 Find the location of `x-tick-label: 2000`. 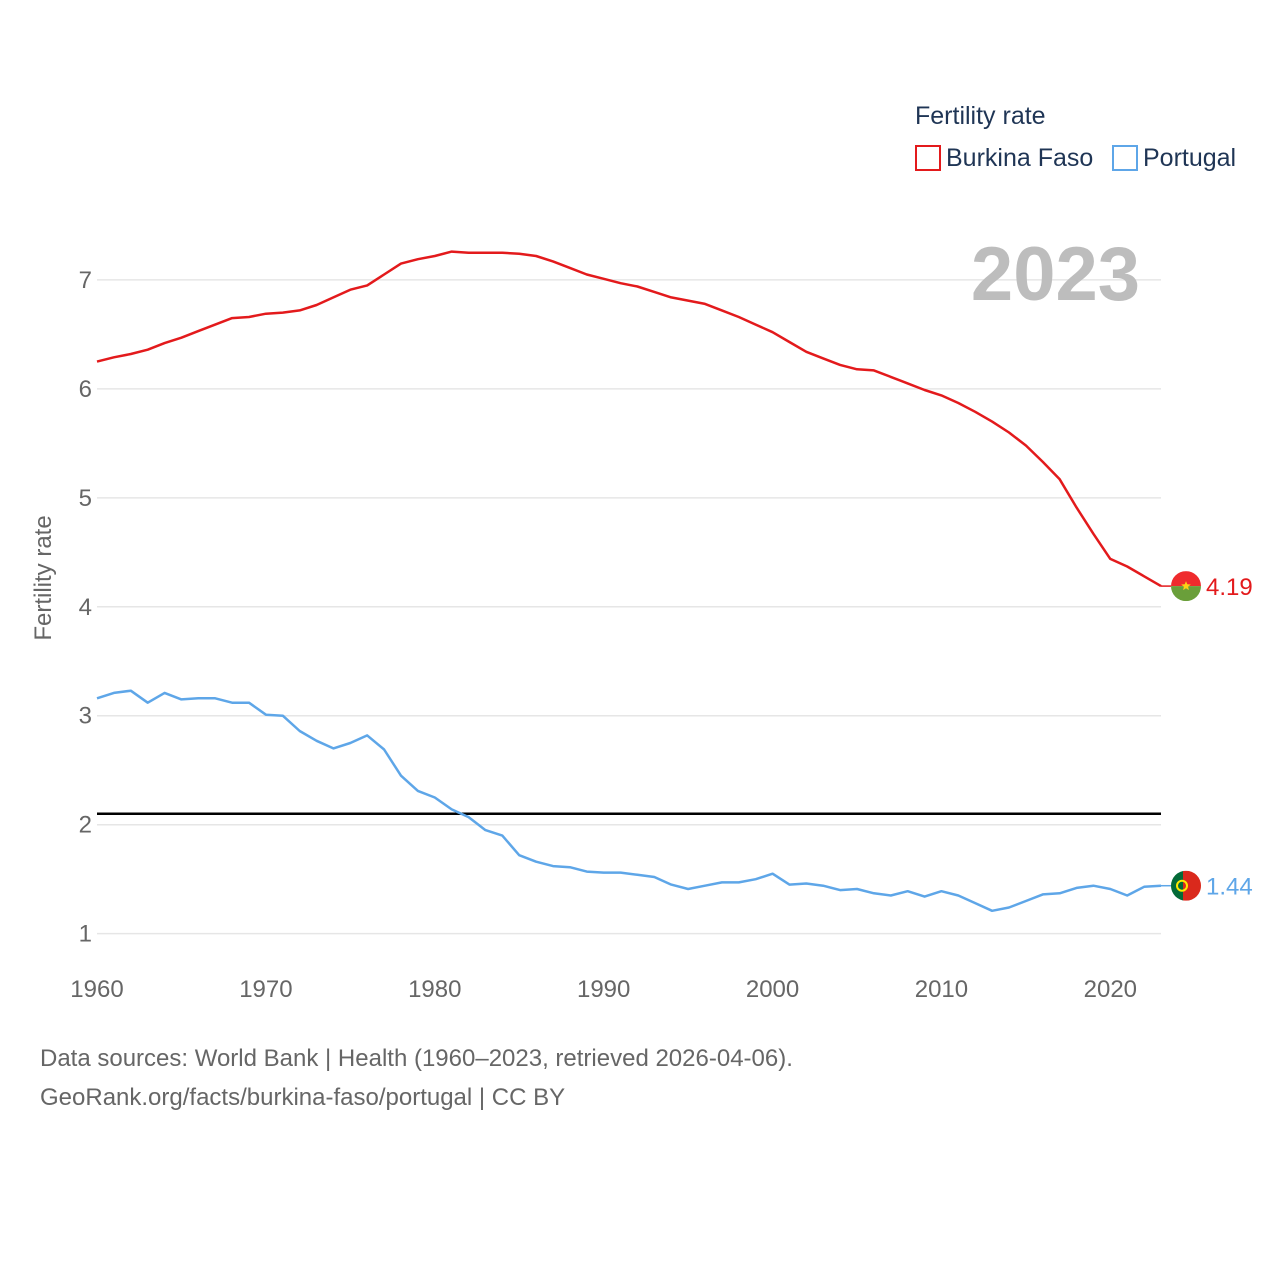

x-tick-label: 2000 is located at coordinates (772, 989).